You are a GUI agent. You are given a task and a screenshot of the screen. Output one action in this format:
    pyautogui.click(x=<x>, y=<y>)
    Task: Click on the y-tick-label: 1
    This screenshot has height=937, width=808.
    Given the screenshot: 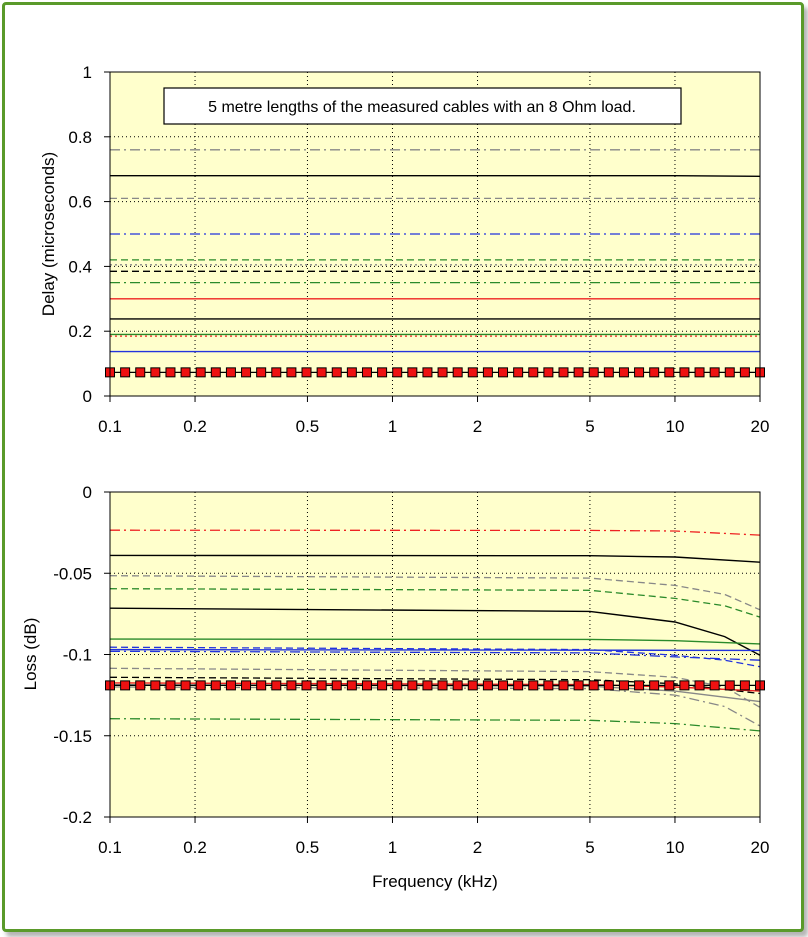 What is the action you would take?
    pyautogui.click(x=87, y=72)
    